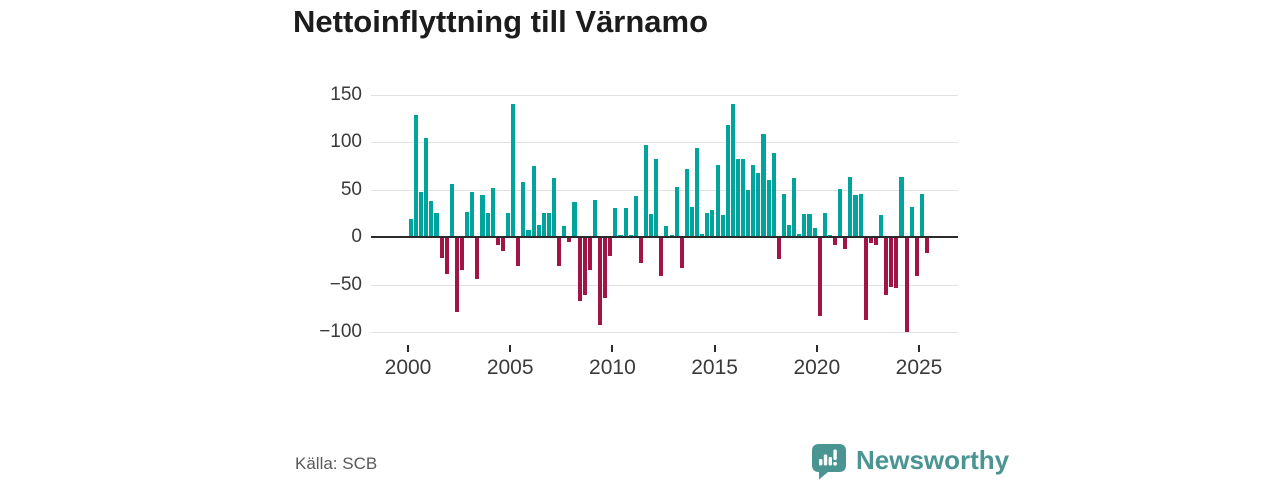 This screenshot has width=1280, height=480. What do you see at coordinates (346, 94) in the screenshot?
I see `y-tick-label: 150` at bounding box center [346, 94].